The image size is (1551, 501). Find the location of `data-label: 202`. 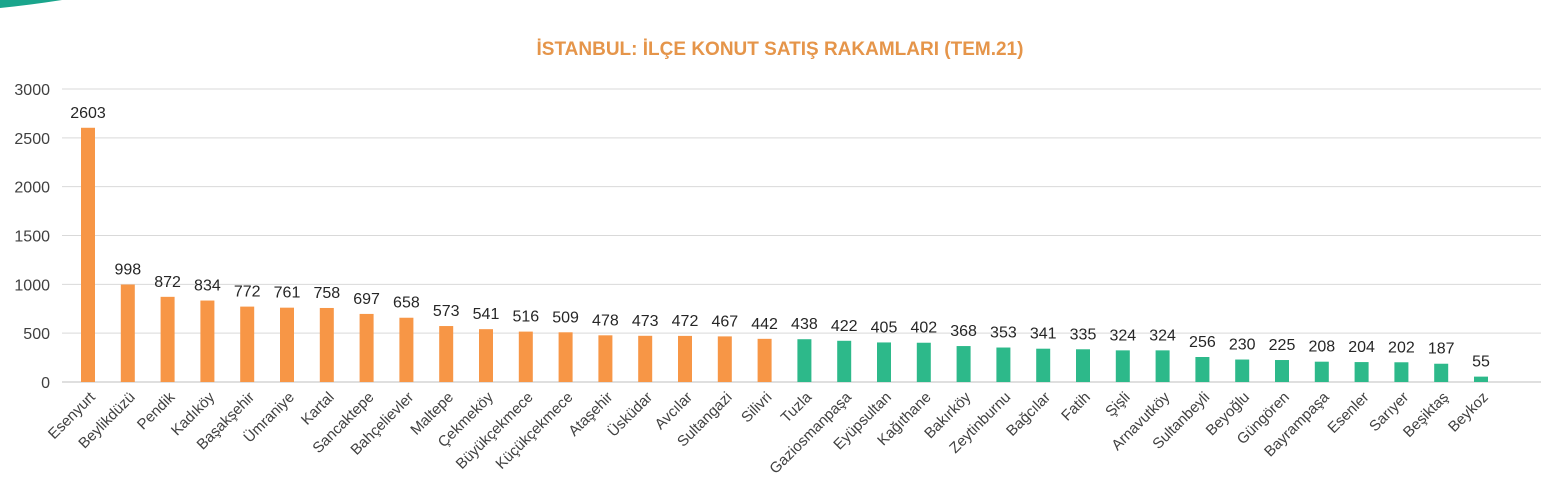

data-label: 202 is located at coordinates (1401, 347).